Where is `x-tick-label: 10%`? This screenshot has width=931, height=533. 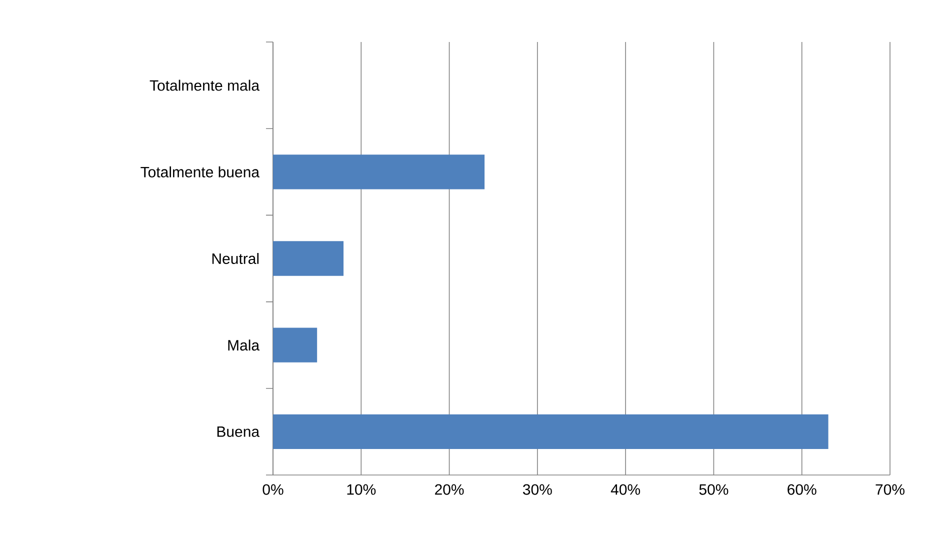
x-tick-label: 10% is located at coordinates (361, 489).